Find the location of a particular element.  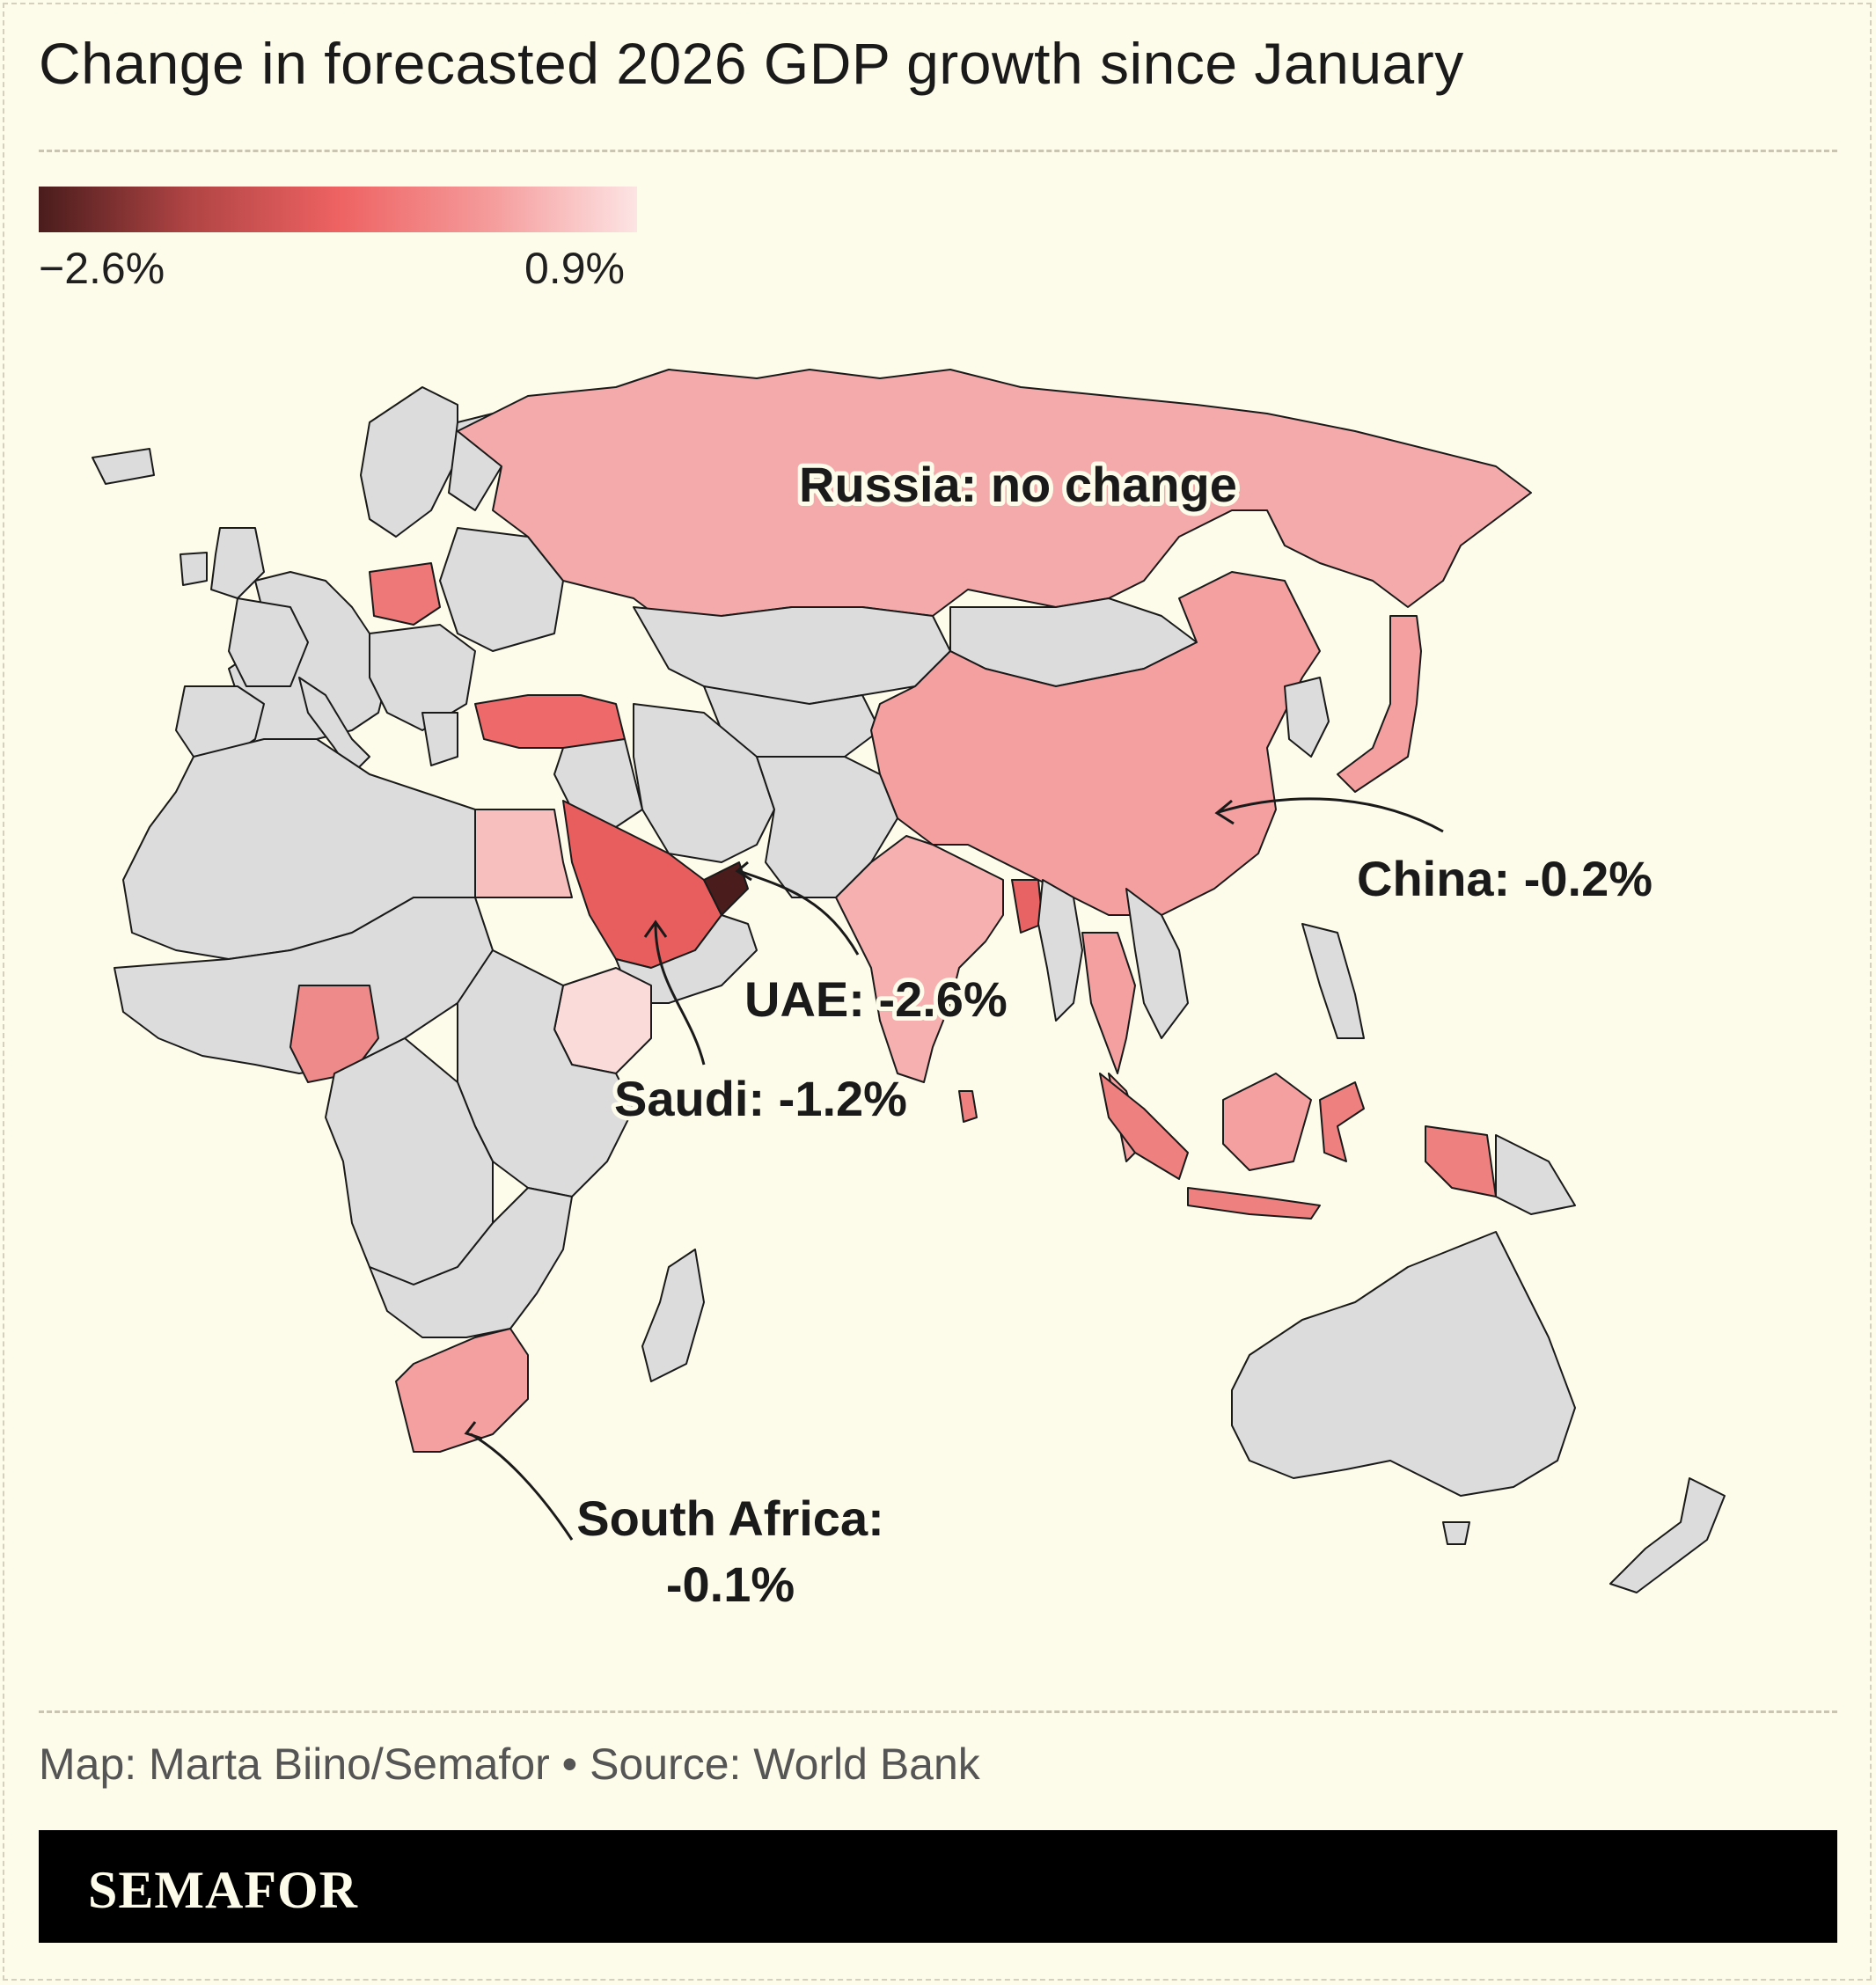

country-borneo is located at coordinates (1267, 1122).